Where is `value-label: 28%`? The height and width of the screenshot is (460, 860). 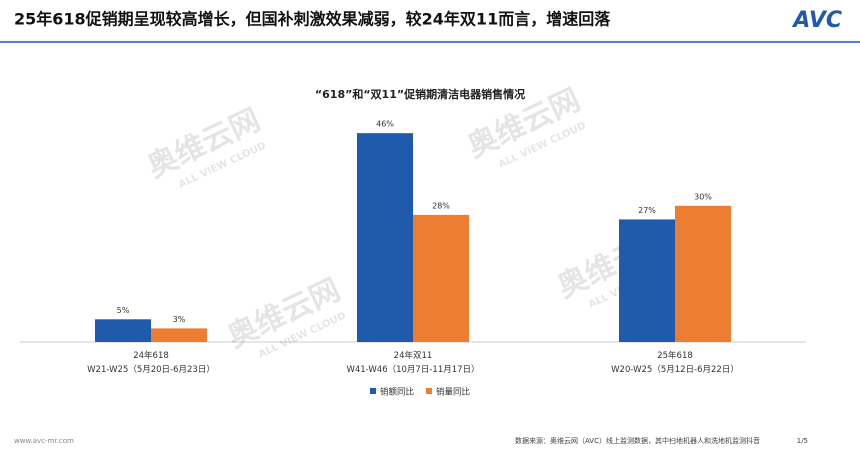 value-label: 28% is located at coordinates (441, 205).